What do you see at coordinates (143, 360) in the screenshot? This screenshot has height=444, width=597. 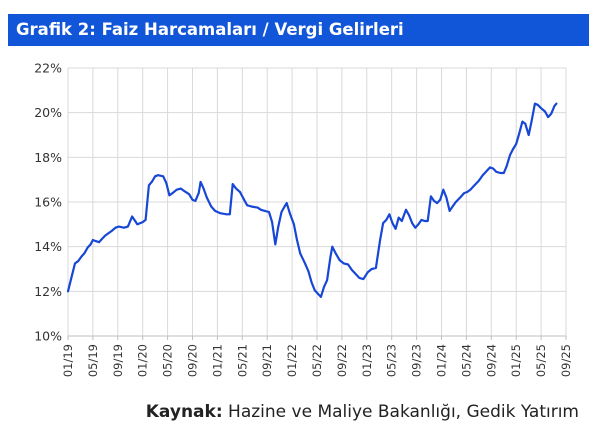 I see `x-tick-label: 01/20` at bounding box center [143, 360].